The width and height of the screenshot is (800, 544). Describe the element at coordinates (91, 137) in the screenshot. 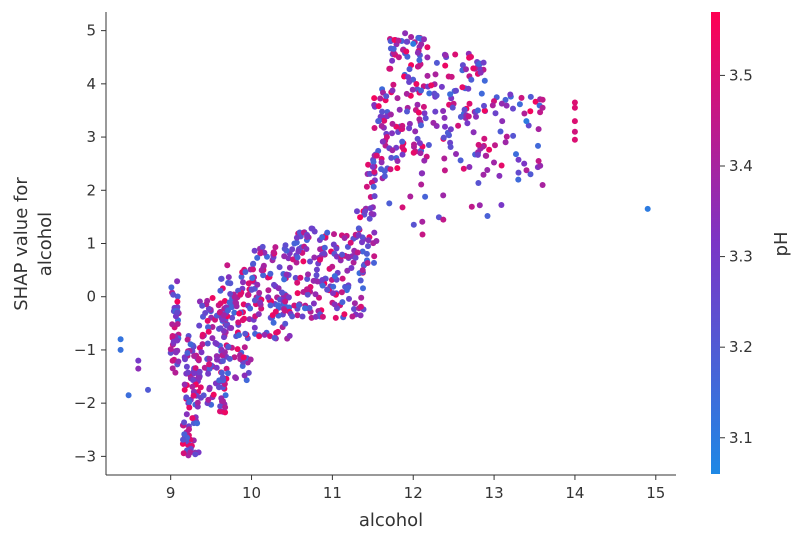

I see `y-tick-label: 3` at that location.